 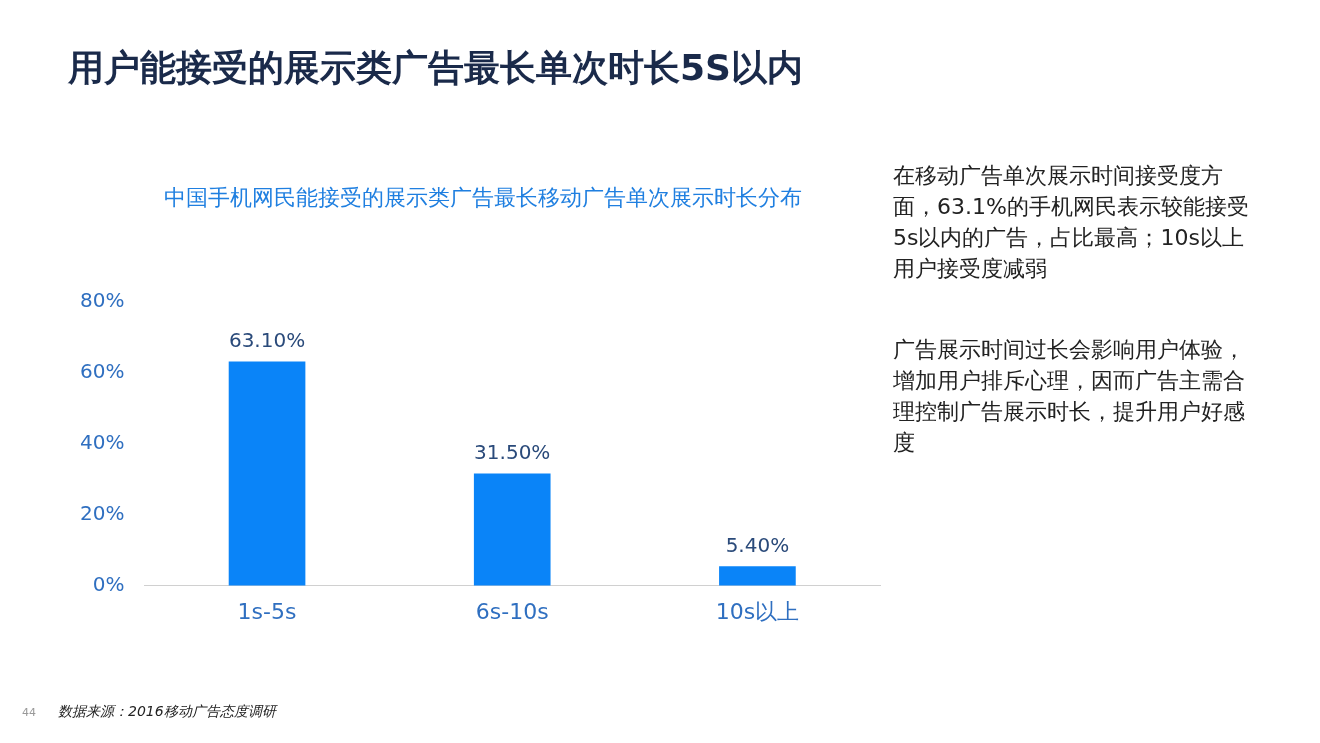 I want to click on data-label: 5.40%, so click(x=757, y=544).